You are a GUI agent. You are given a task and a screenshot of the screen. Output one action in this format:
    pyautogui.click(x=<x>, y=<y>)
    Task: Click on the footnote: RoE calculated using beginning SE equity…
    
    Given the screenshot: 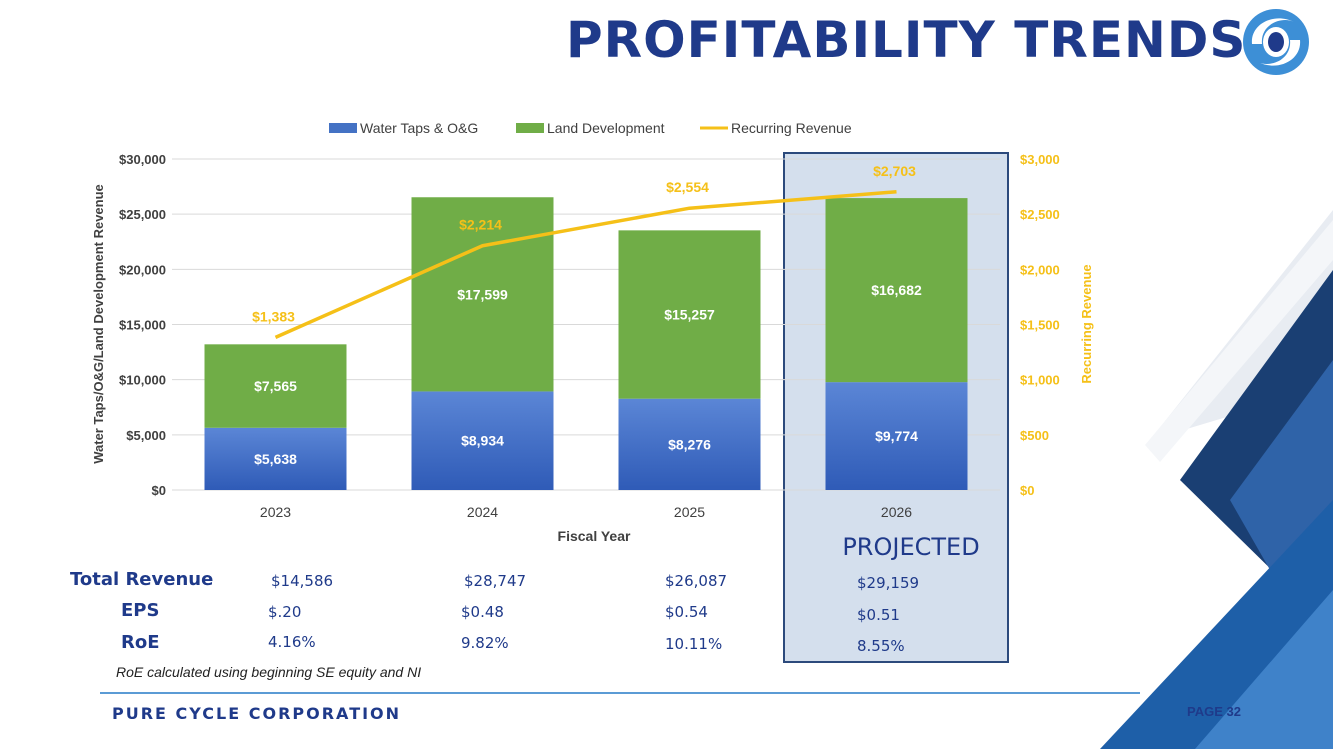 What is the action you would take?
    pyautogui.click(x=269, y=672)
    